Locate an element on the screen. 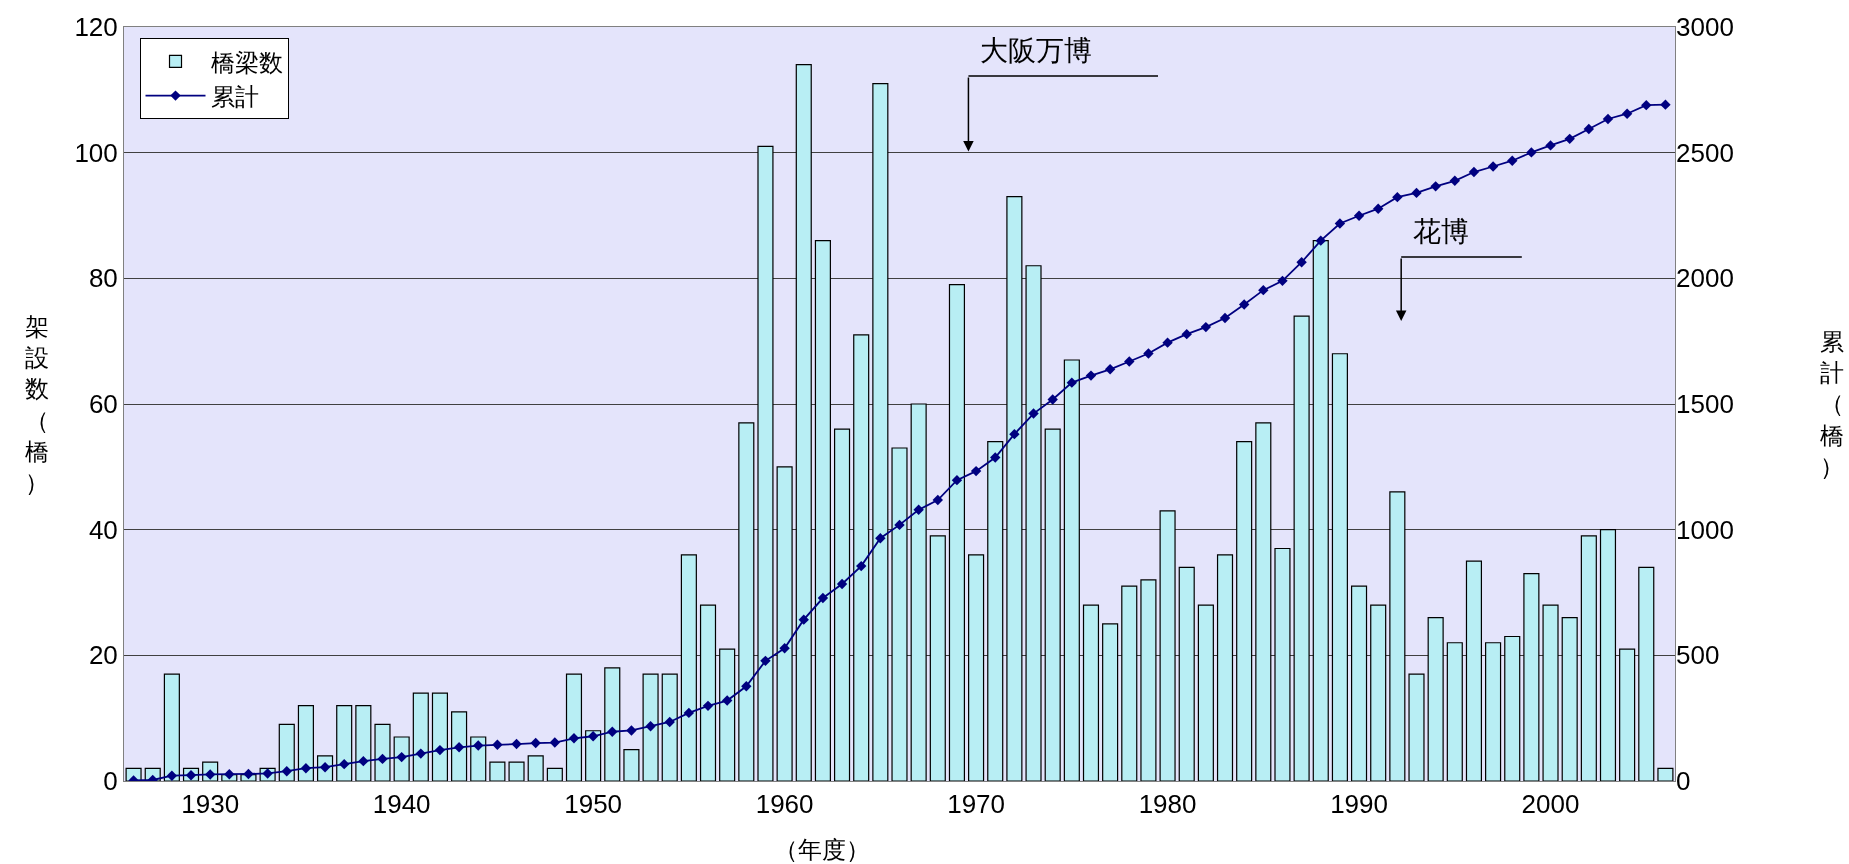 The height and width of the screenshot is (864, 1849). y-tick-label: 20 is located at coordinates (103, 655).